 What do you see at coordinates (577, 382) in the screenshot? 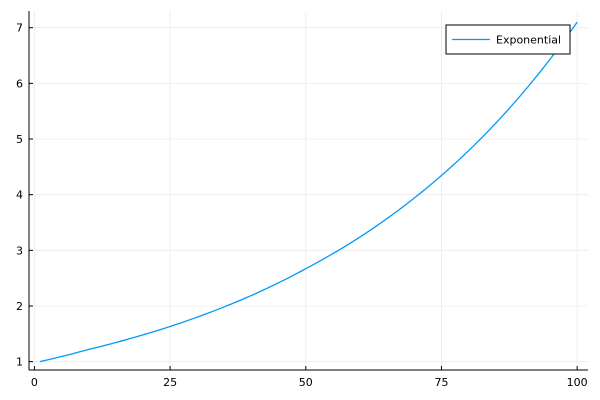
I see `x-tick-label: 100` at bounding box center [577, 382].